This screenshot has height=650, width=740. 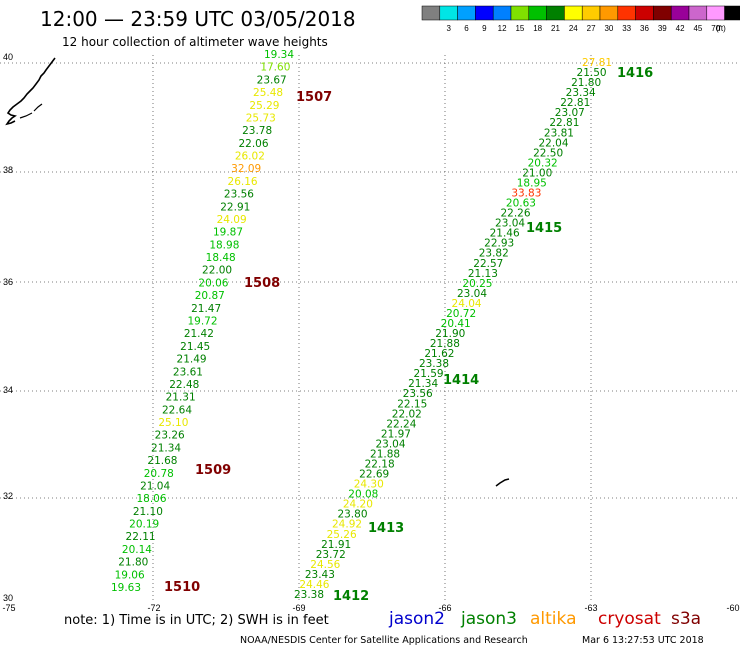 I want to click on swh-value: 23.72, so click(x=331, y=555).